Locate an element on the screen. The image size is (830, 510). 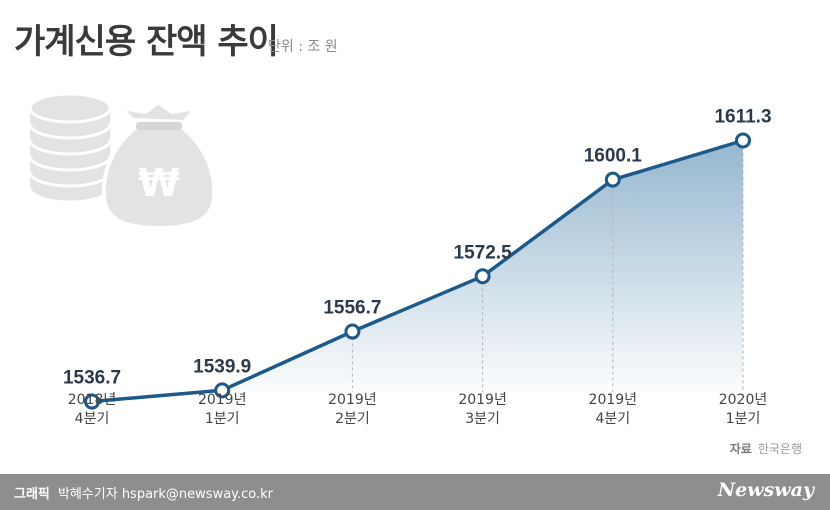
data-label: 1539.9 is located at coordinates (222, 366).